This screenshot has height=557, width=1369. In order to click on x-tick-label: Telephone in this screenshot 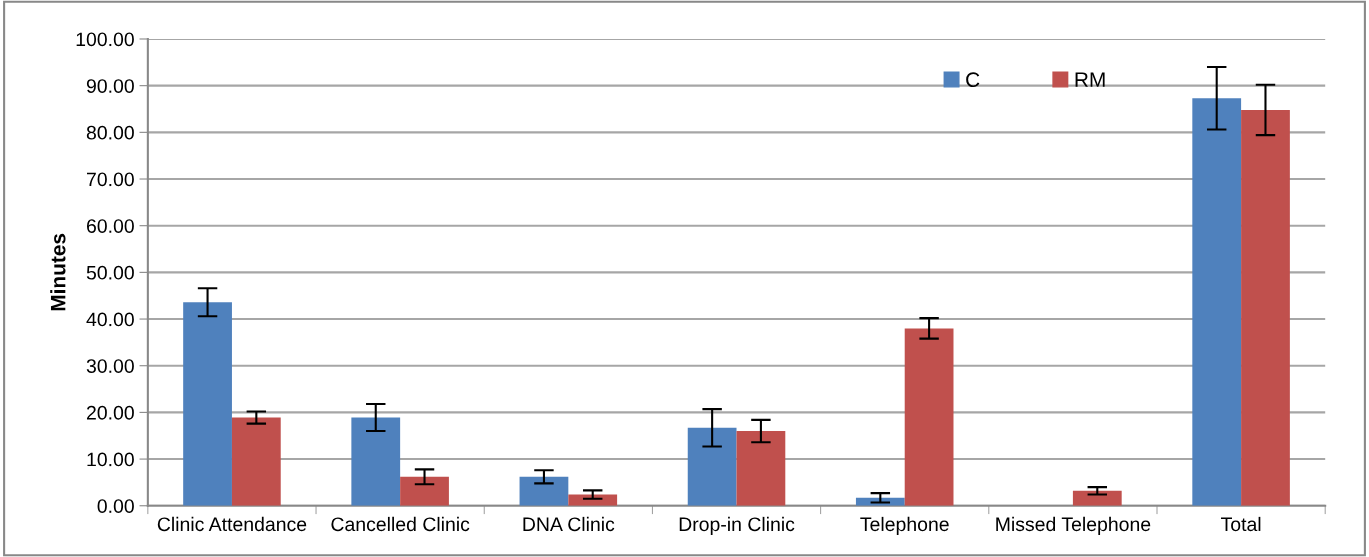, I will do `click(904, 525)`.